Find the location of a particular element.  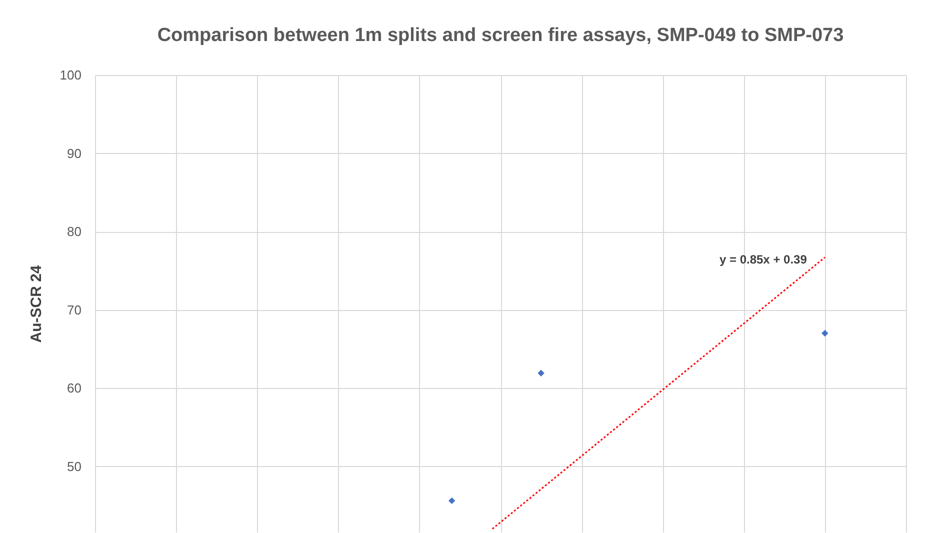

y-tick-label: 90 is located at coordinates (74, 153).